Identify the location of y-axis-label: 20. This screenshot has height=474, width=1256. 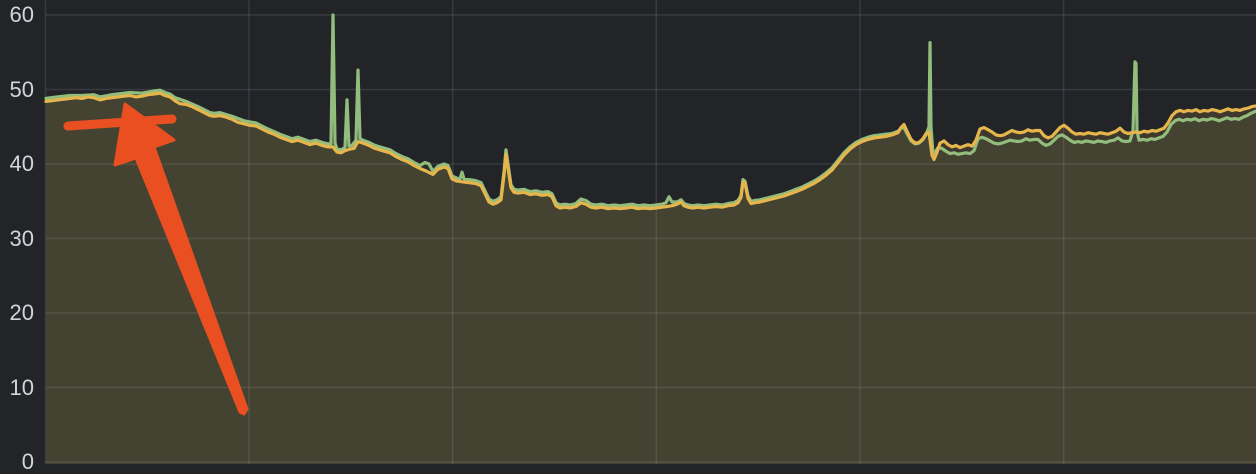
(17, 313).